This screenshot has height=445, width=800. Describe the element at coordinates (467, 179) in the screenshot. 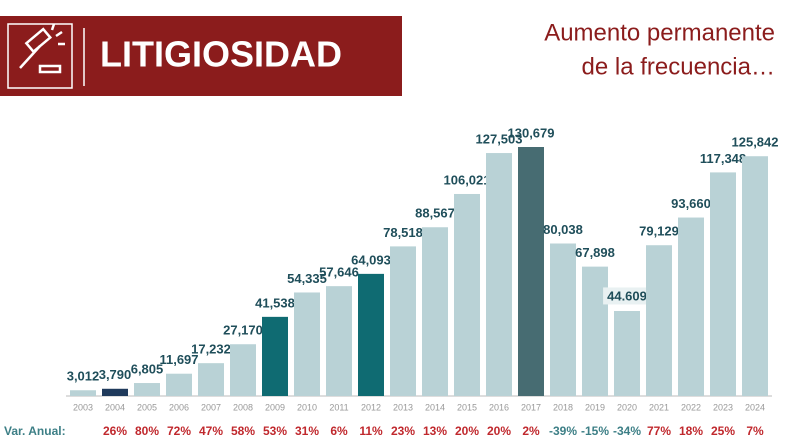

I see `value-label: 106,021` at that location.